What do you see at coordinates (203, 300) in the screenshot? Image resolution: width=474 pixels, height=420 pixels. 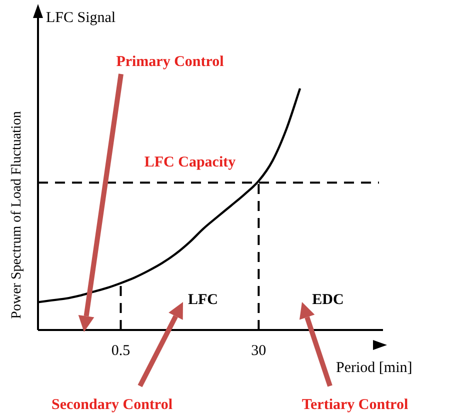 I see `annotation: LFC` at bounding box center [203, 300].